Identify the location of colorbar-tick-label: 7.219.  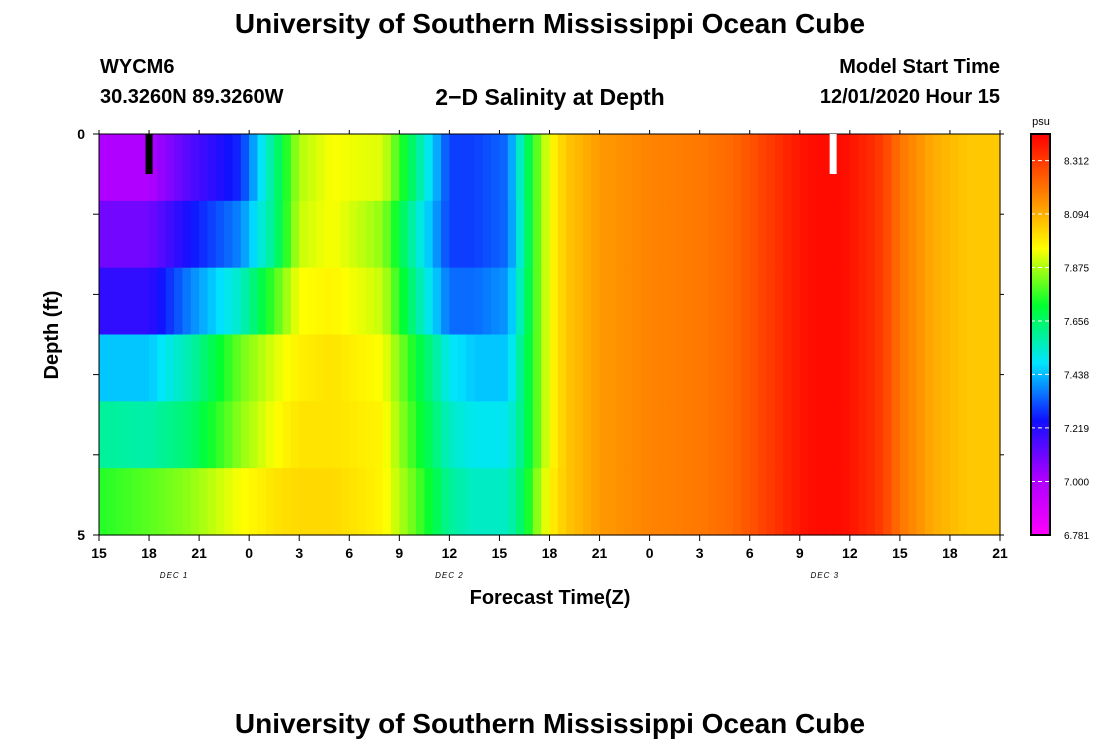
(1076, 429).